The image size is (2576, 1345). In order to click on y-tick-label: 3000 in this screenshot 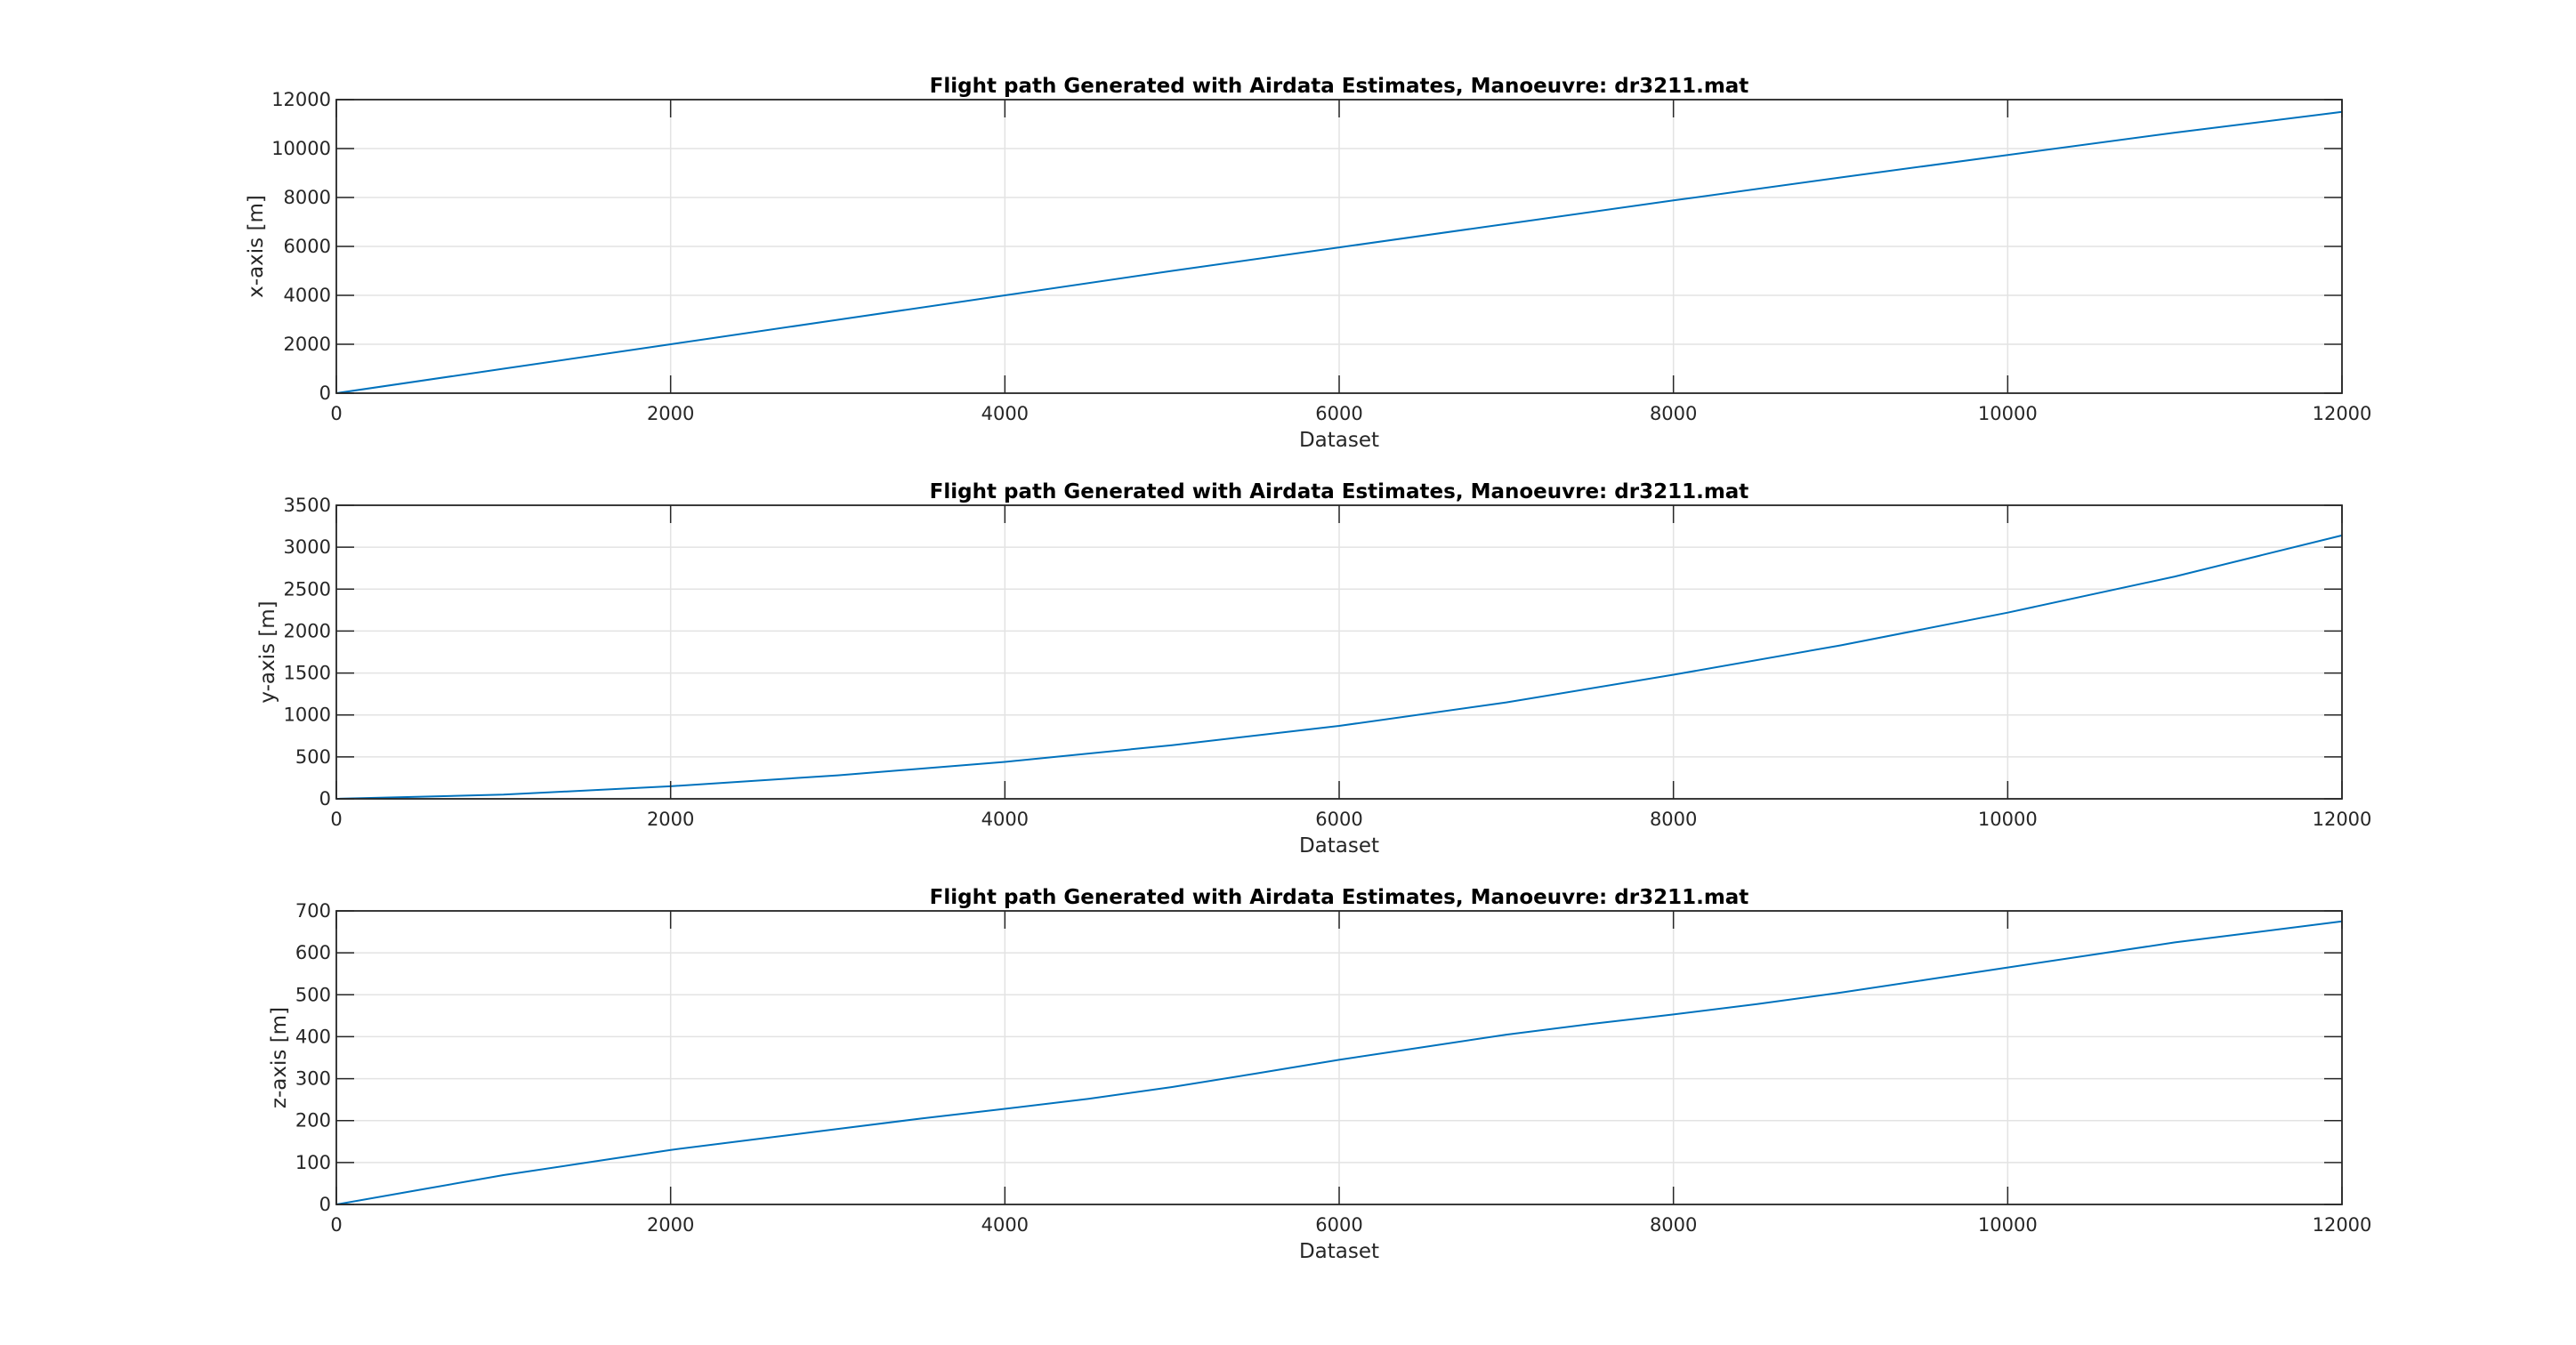, I will do `click(307, 547)`.